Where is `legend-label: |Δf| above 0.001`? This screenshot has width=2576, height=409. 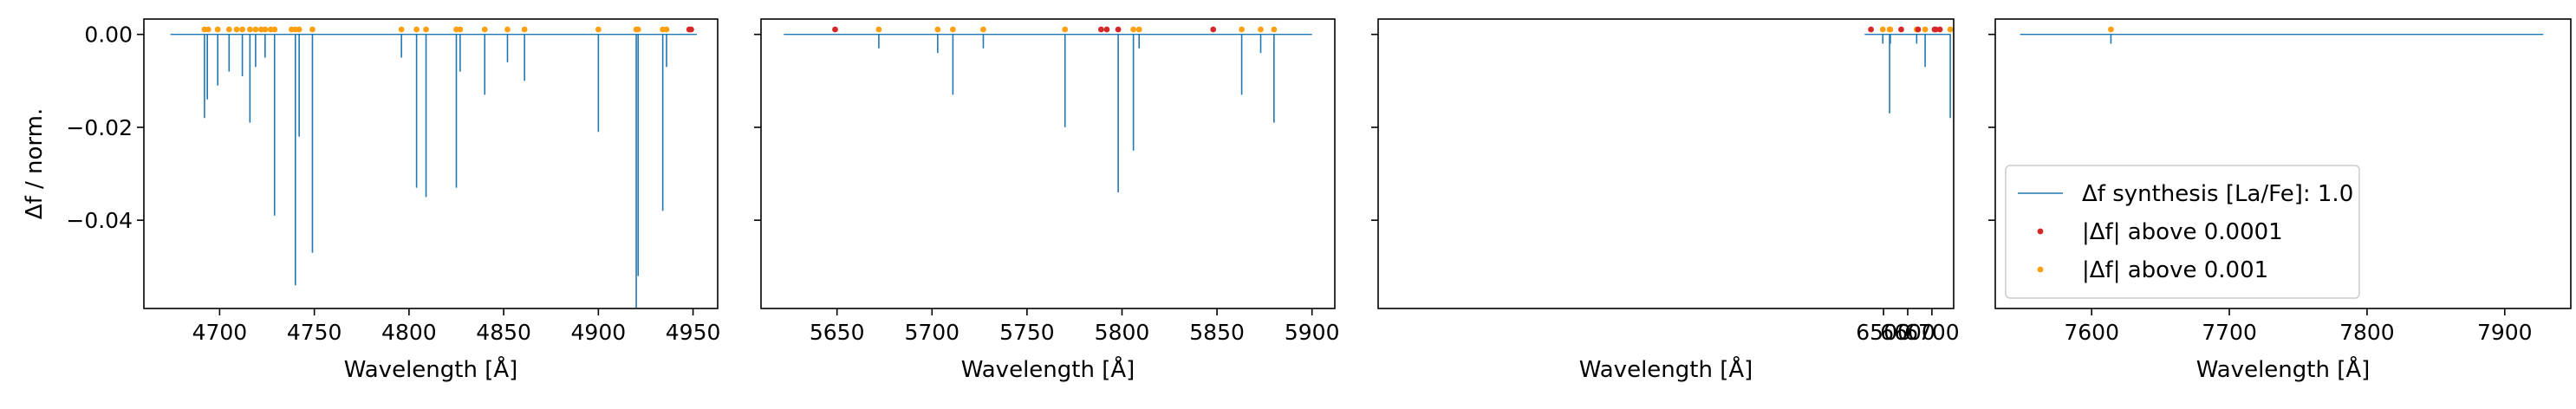 legend-label: |Δf| above 0.001 is located at coordinates (2175, 270).